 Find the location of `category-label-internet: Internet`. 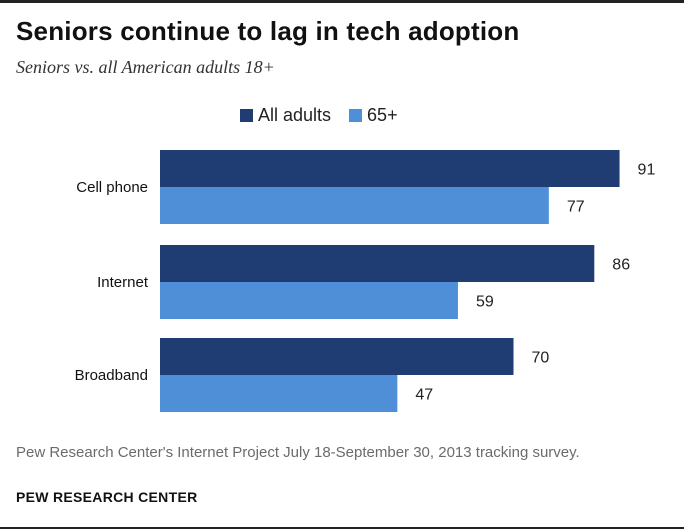

category-label-internet: Internet is located at coordinates (123, 282).